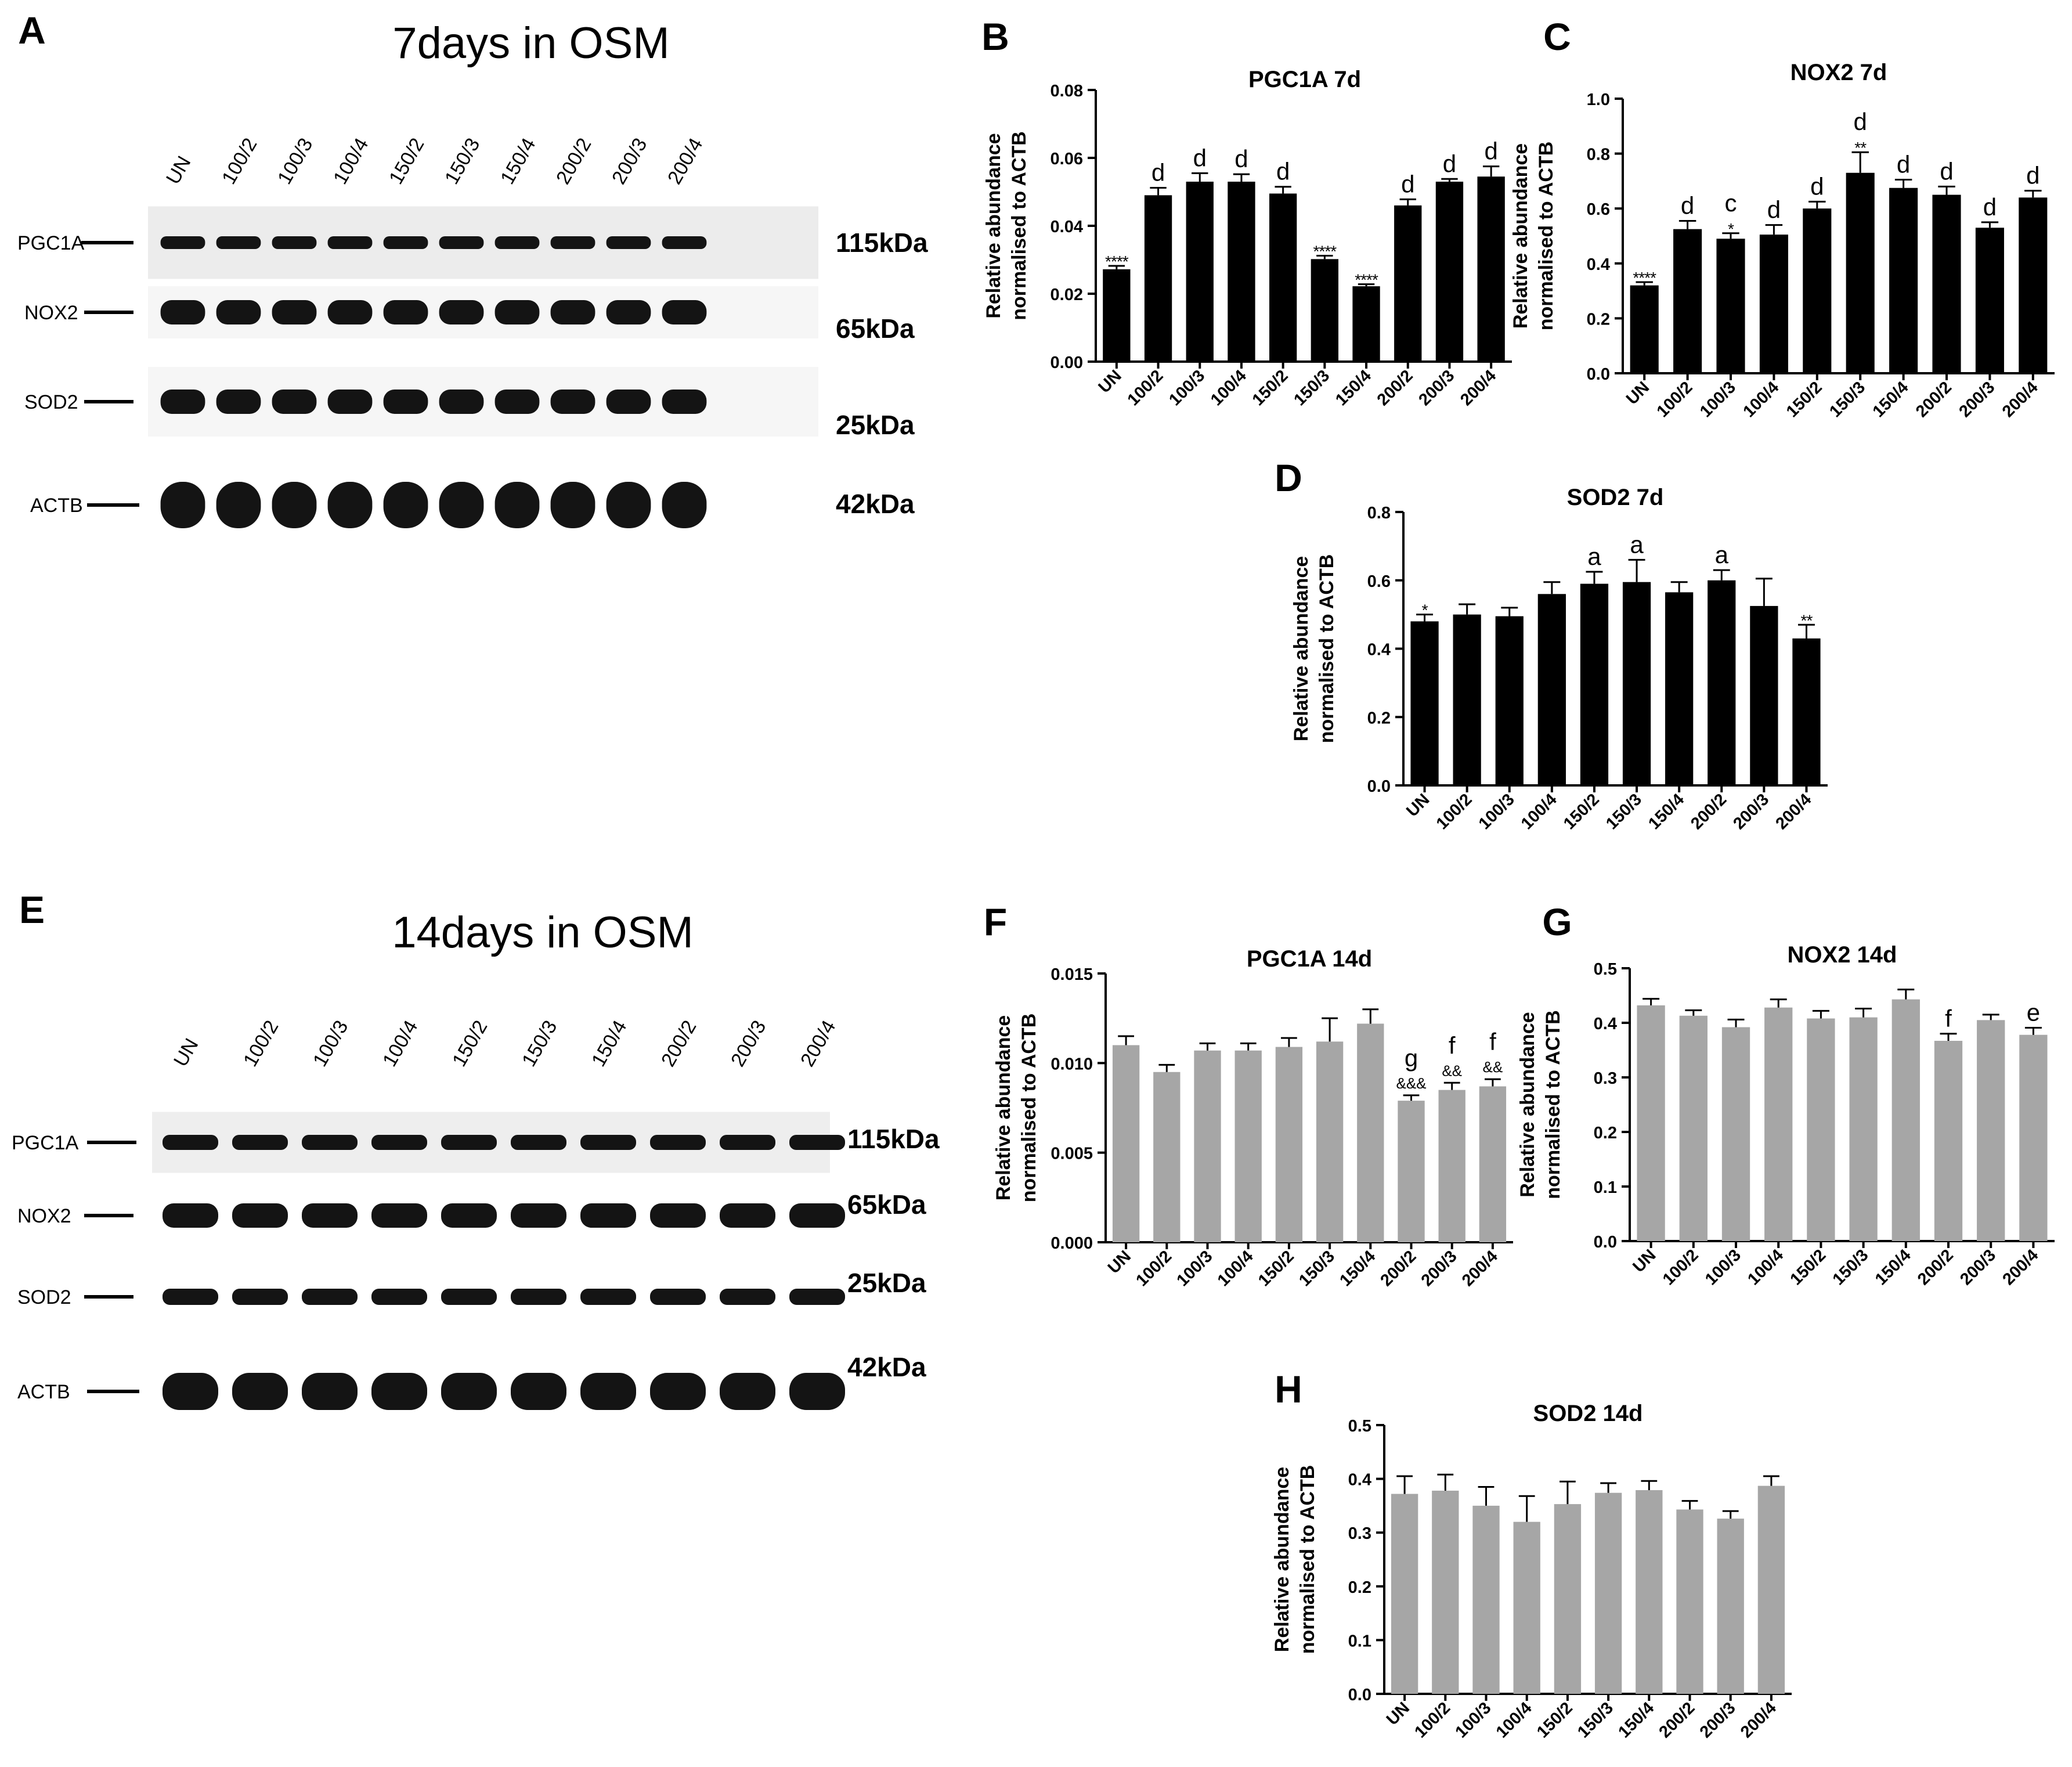  What do you see at coordinates (1117, 315) in the screenshot?
I see `bar-UN` at bounding box center [1117, 315].